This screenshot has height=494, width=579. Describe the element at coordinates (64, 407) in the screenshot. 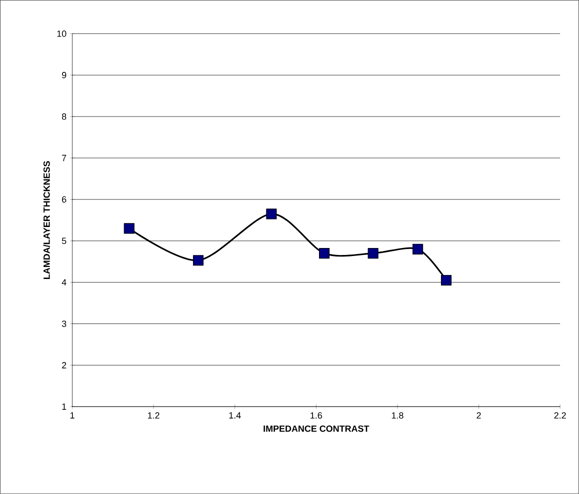

I see `y-tick-label: 1` at that location.